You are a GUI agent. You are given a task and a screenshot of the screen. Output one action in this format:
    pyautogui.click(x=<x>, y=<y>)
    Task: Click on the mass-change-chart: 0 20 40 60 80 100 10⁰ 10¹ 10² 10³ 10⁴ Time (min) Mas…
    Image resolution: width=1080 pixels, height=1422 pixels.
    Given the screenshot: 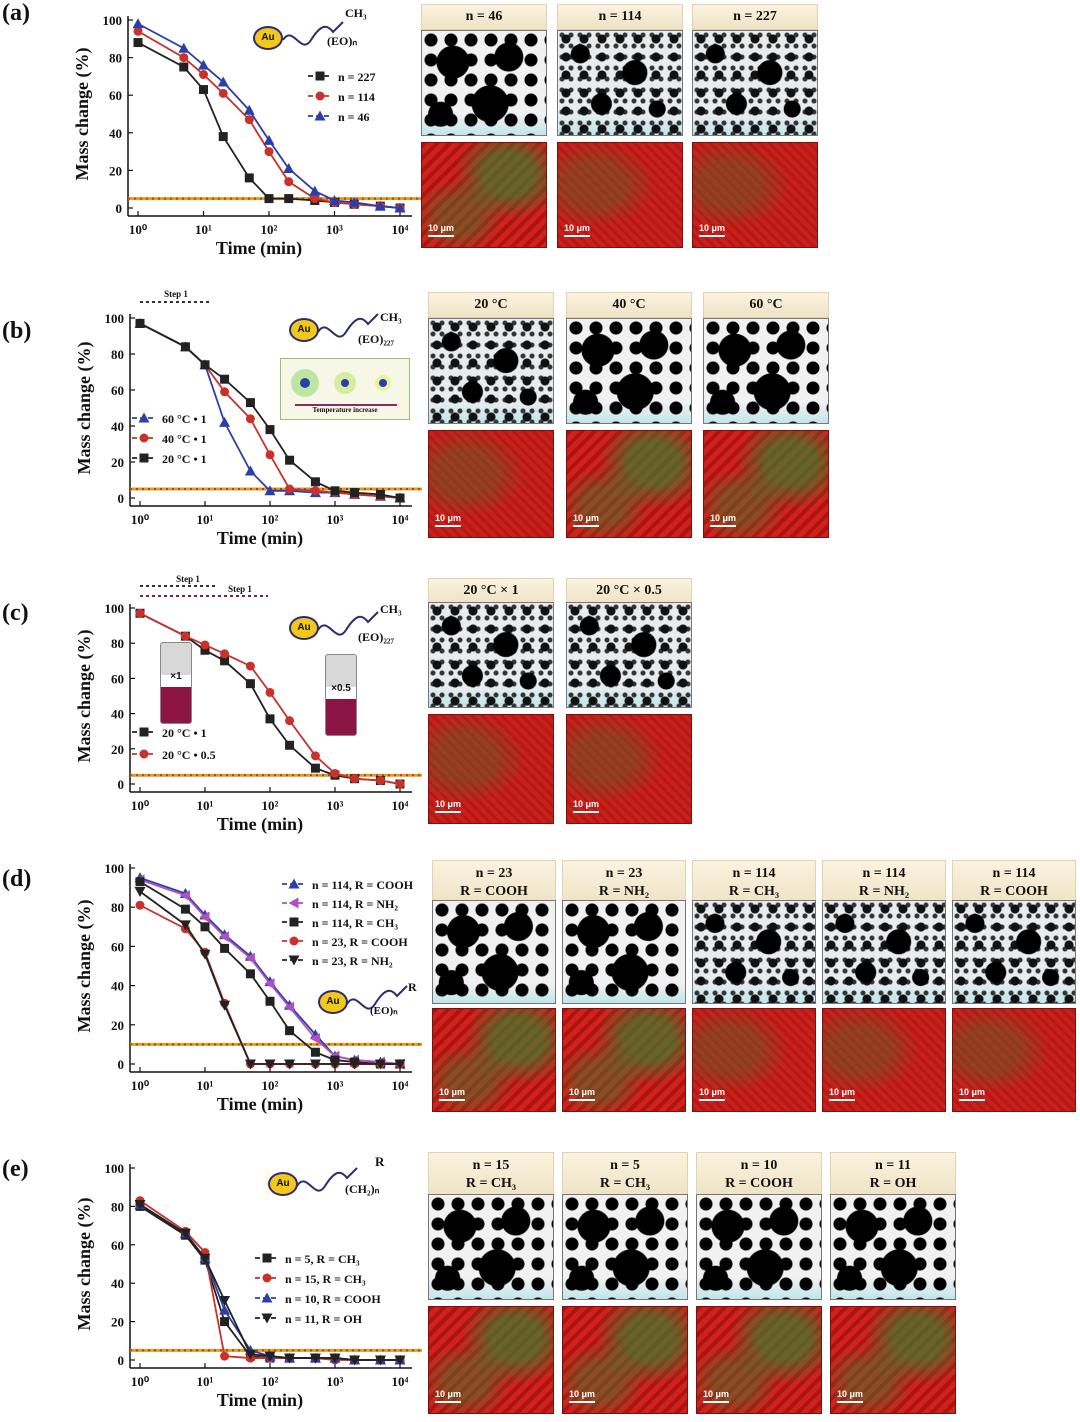 What is the action you would take?
    pyautogui.click(x=248, y=704)
    